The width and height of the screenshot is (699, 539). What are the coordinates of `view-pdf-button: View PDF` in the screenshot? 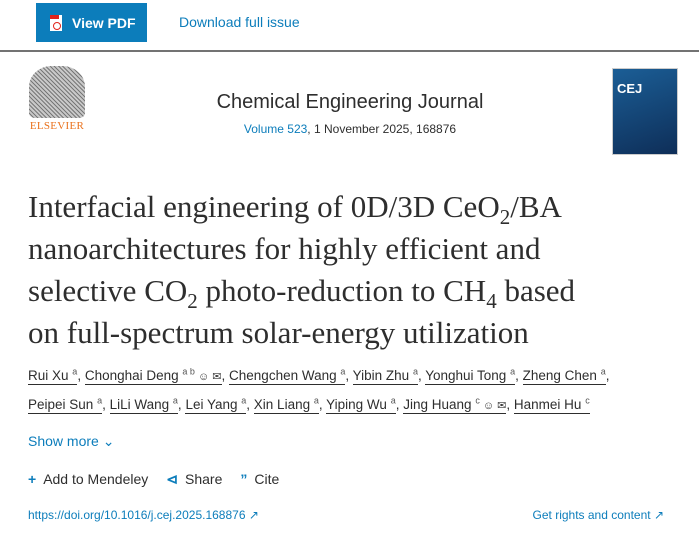 It's located at (91, 22).